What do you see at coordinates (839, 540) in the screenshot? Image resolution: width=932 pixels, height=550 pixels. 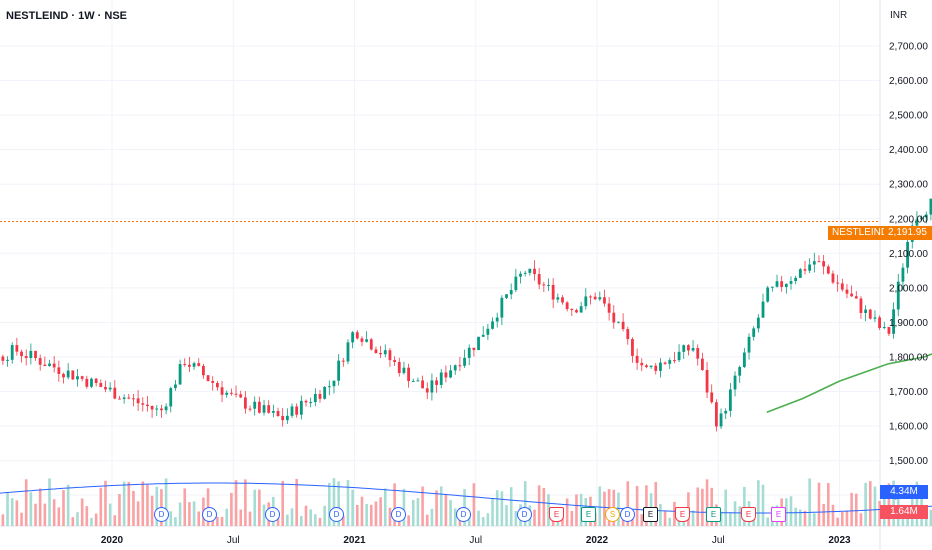 I see `x-tick-label: 2023` at bounding box center [839, 540].